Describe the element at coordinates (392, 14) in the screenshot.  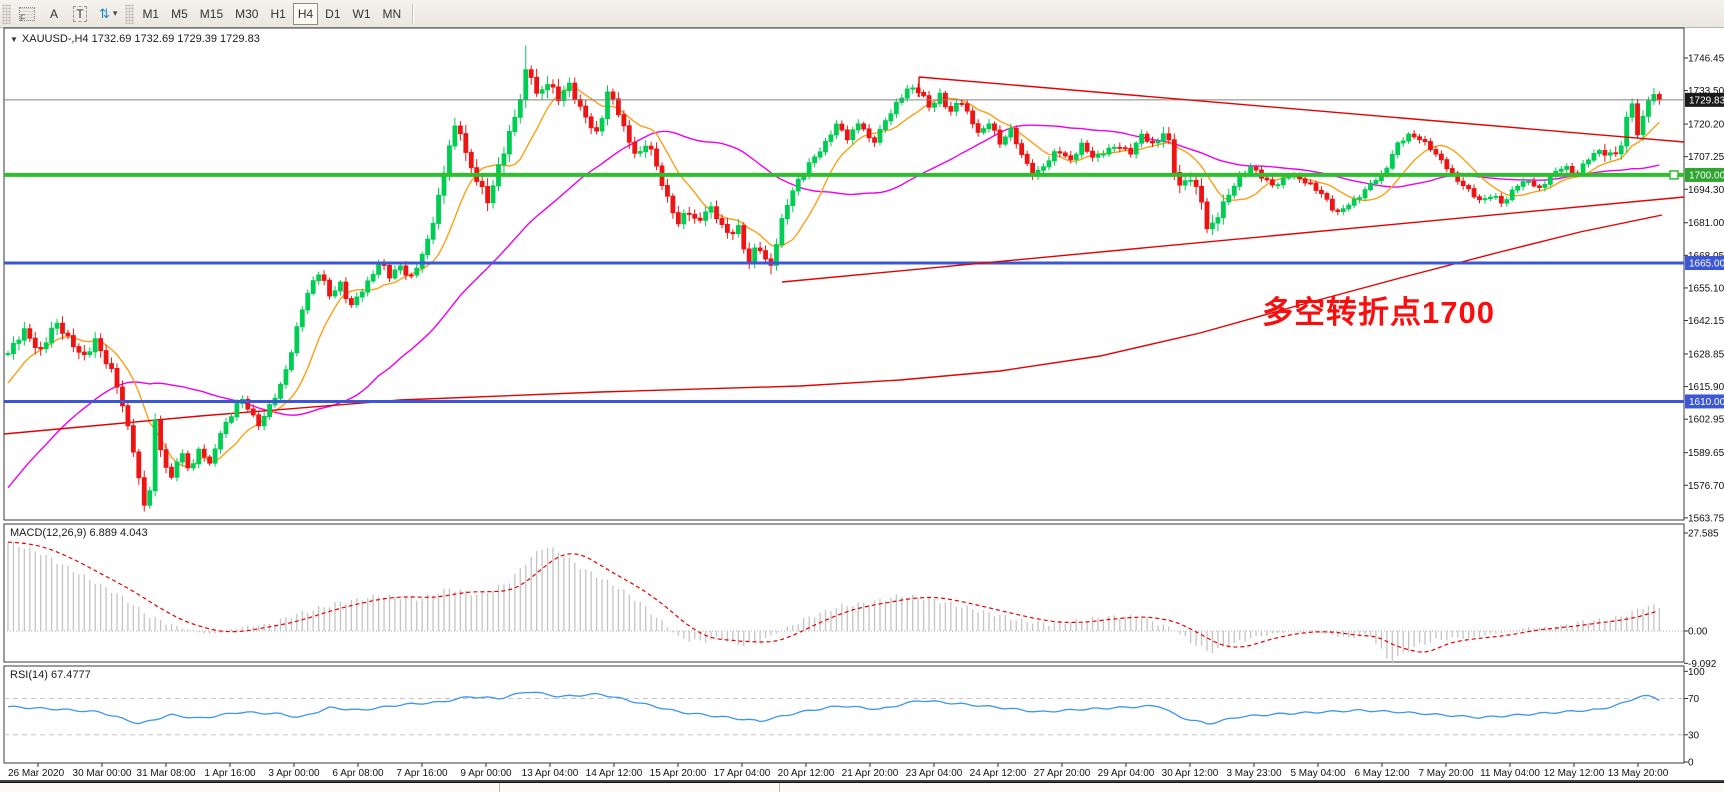
I see `timeframe-button-mn: MN` at that location.